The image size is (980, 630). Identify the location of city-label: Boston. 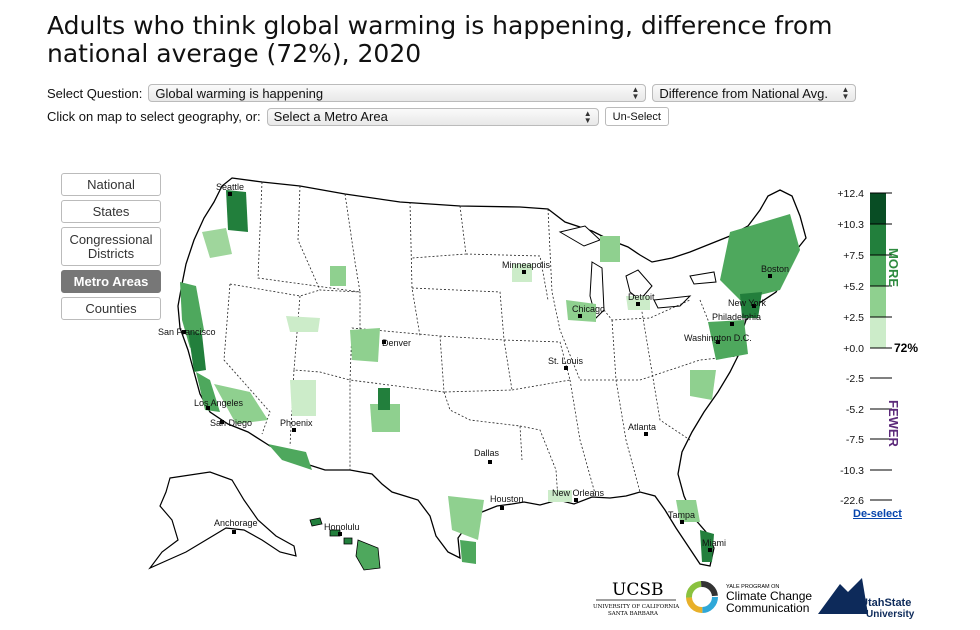
(775, 269).